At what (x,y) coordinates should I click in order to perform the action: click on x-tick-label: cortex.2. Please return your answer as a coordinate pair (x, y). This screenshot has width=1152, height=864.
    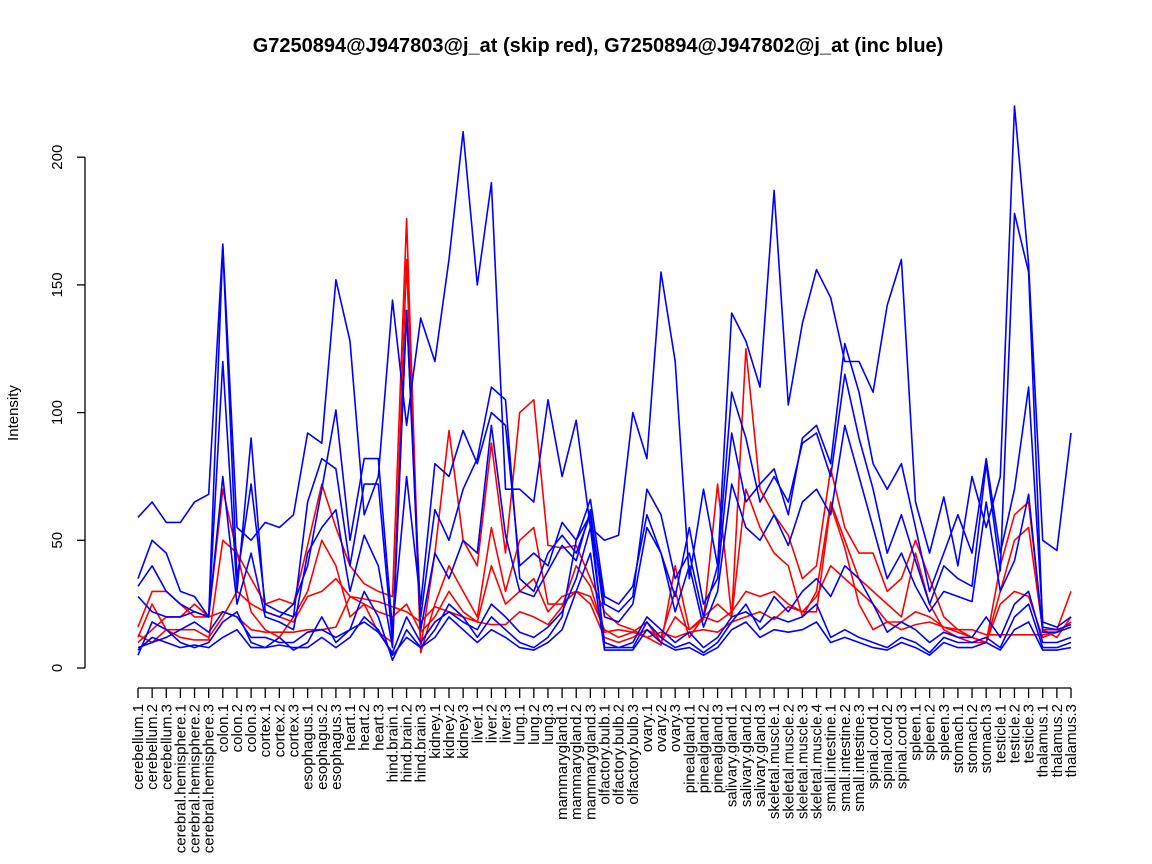
    Looking at the image, I should click on (279, 730).